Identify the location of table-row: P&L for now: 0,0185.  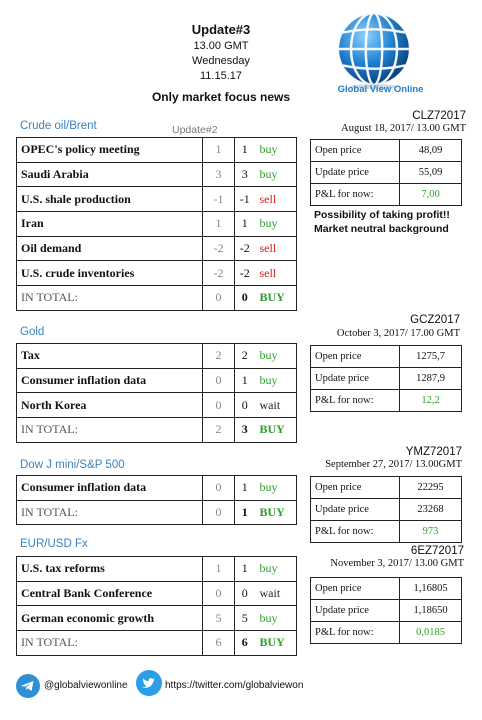
(386, 632).